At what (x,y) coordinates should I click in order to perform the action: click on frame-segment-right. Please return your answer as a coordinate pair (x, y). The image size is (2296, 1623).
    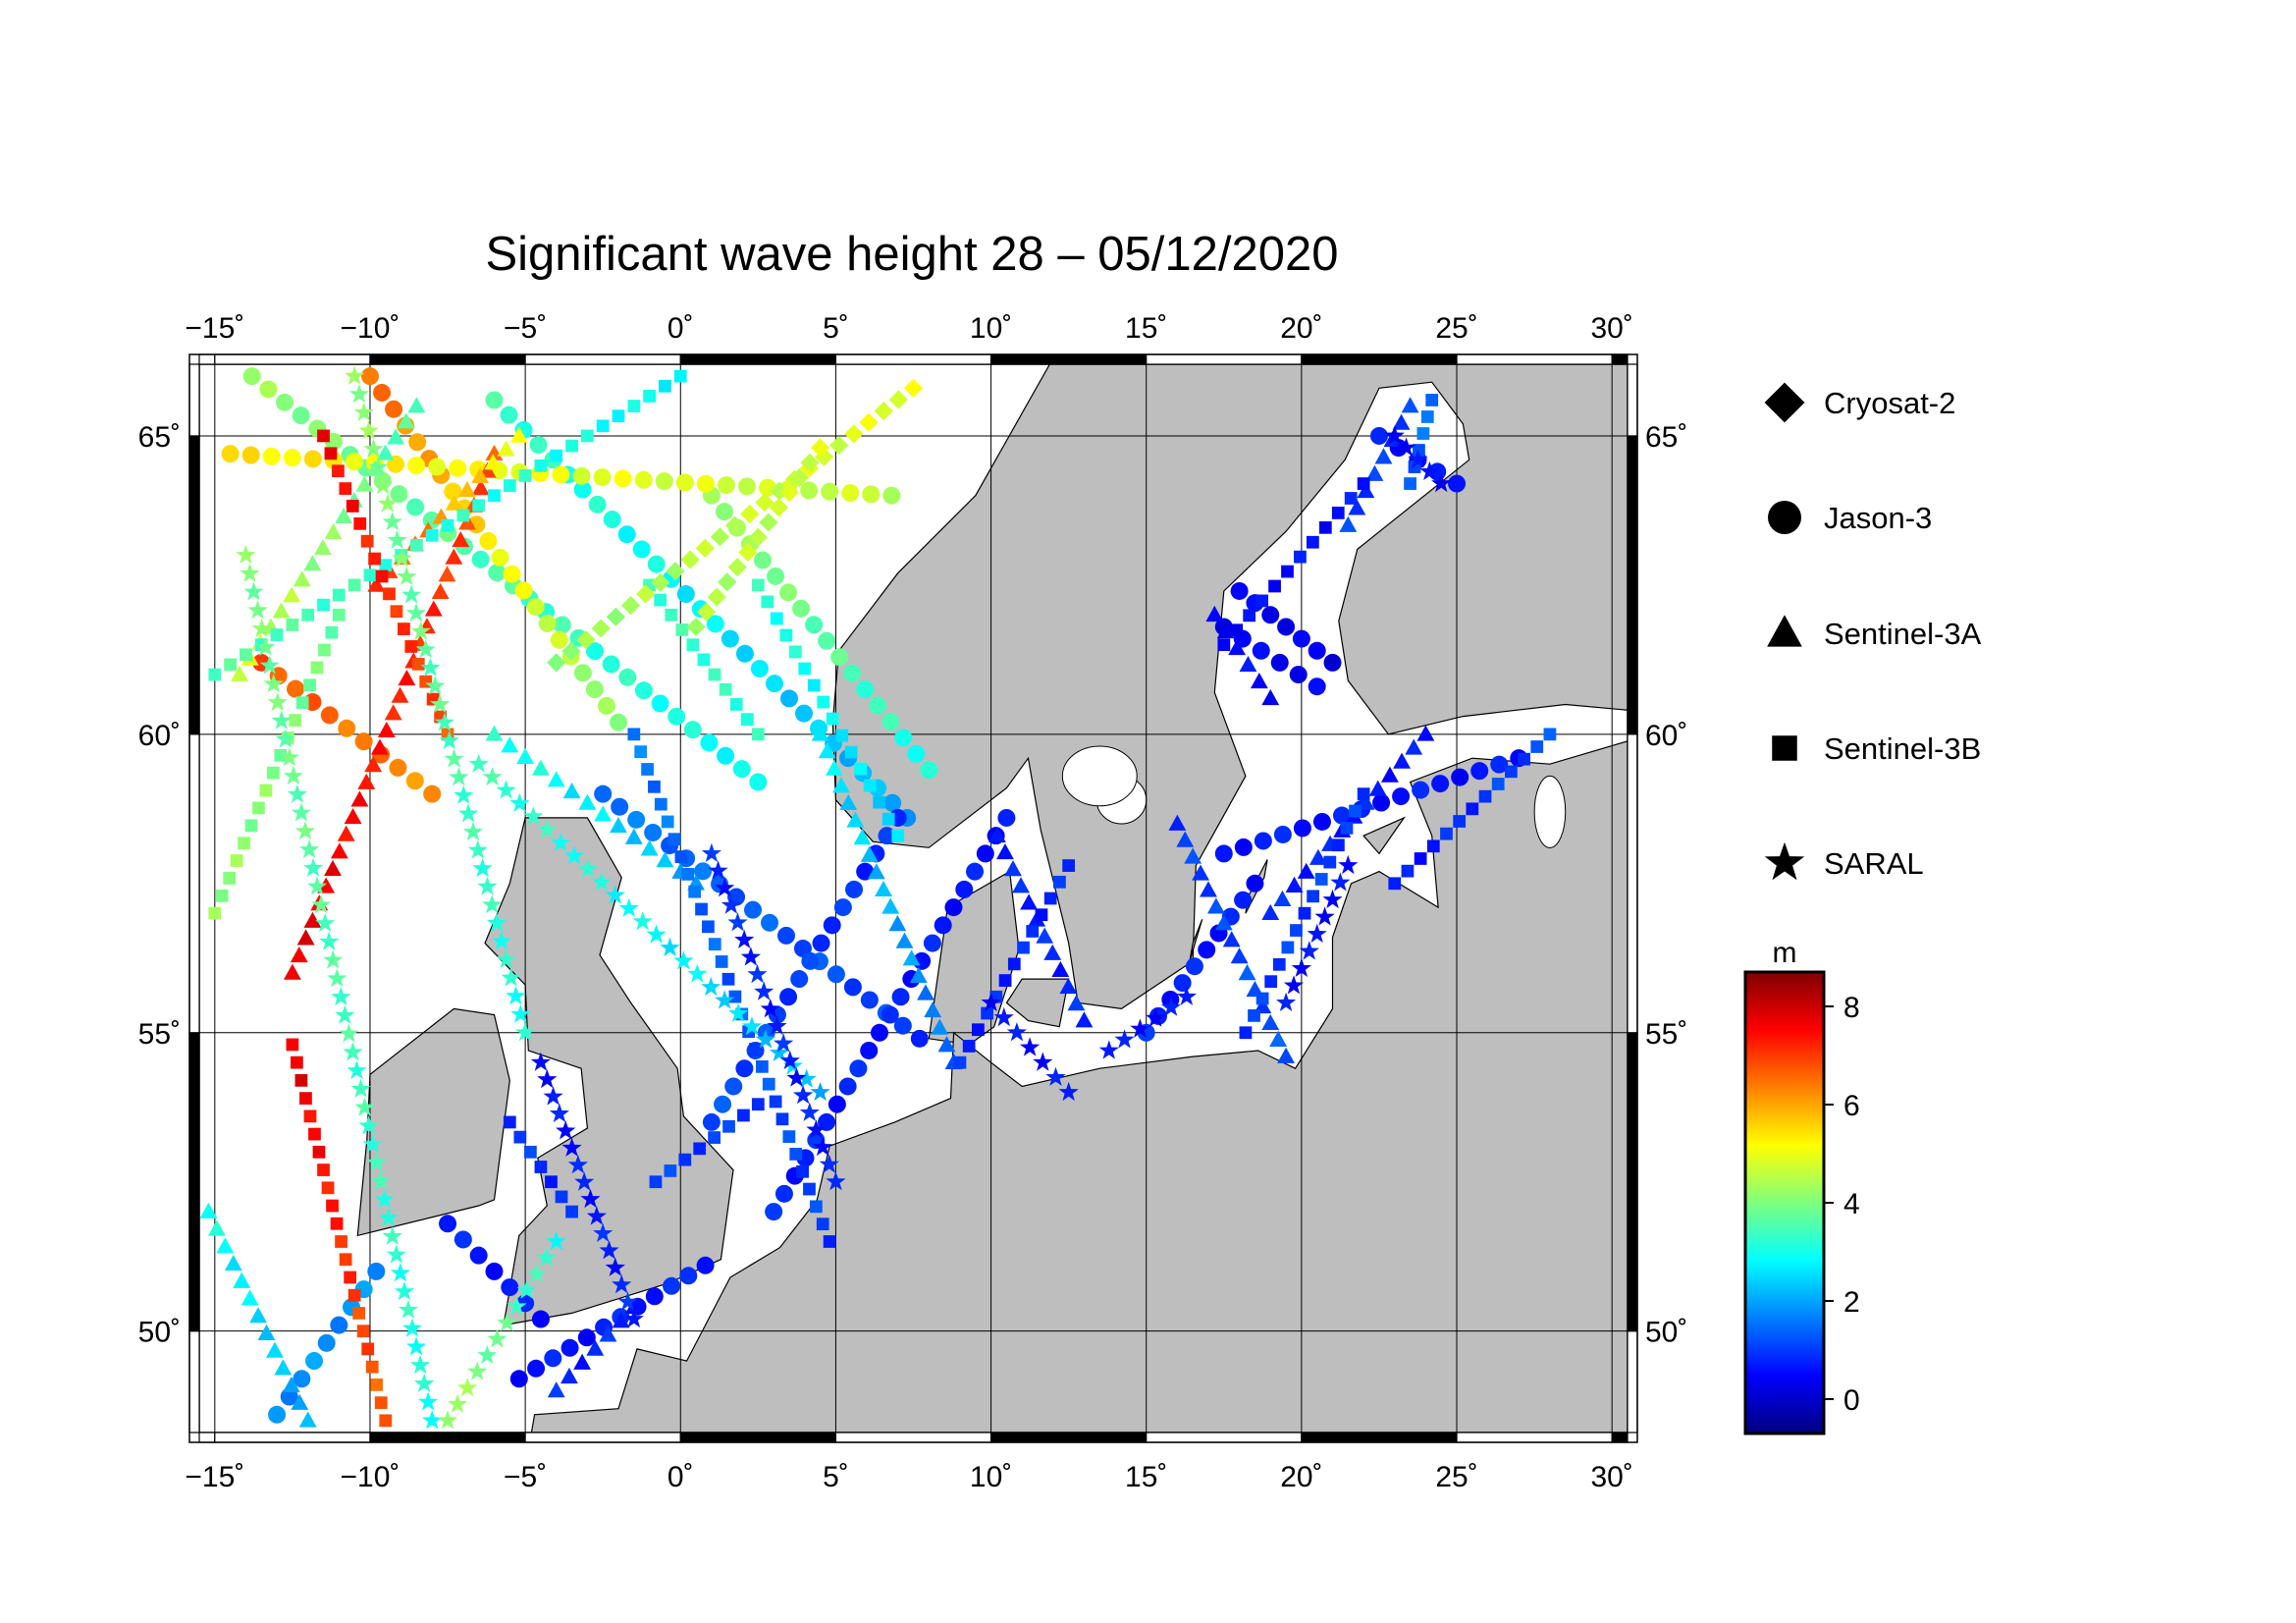
    Looking at the image, I should click on (1632, 1382).